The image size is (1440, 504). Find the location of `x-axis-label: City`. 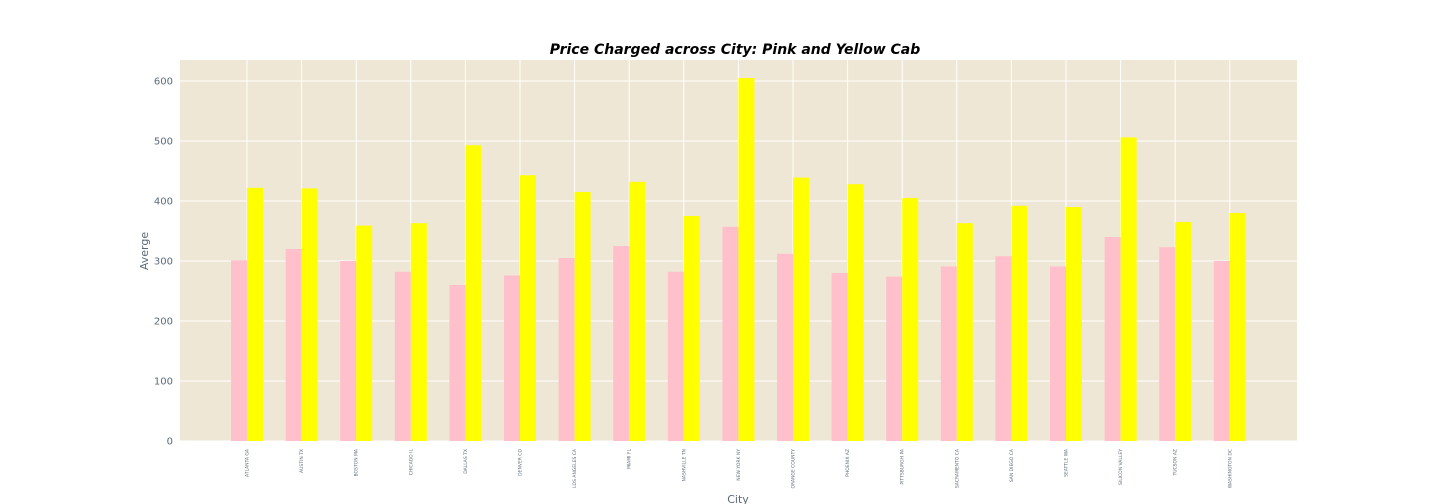

x-axis-label: City is located at coordinates (738, 498).